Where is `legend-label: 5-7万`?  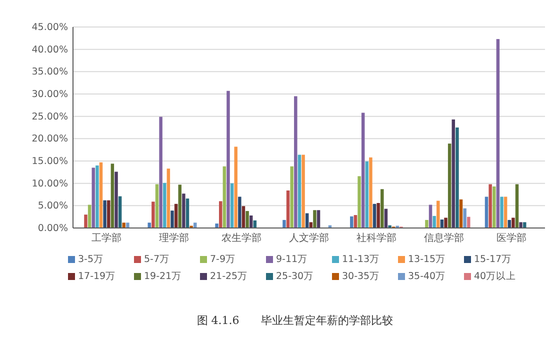 legend-label: 5-7万 is located at coordinates (157, 259).